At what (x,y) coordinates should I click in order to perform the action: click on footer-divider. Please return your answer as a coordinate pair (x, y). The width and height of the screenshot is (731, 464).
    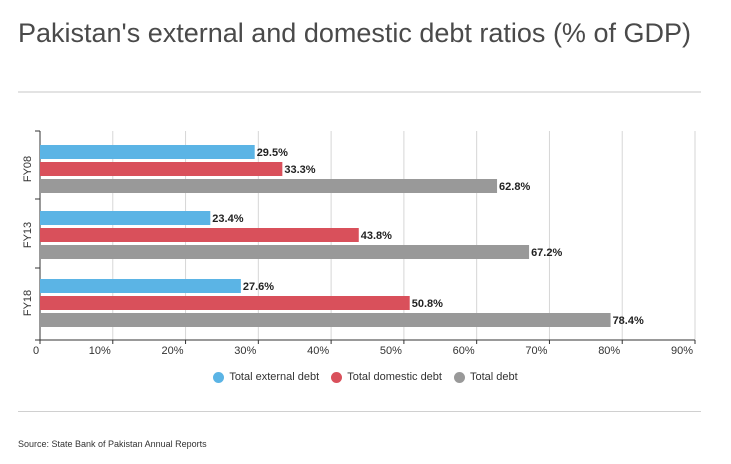
    Looking at the image, I should click on (359, 411).